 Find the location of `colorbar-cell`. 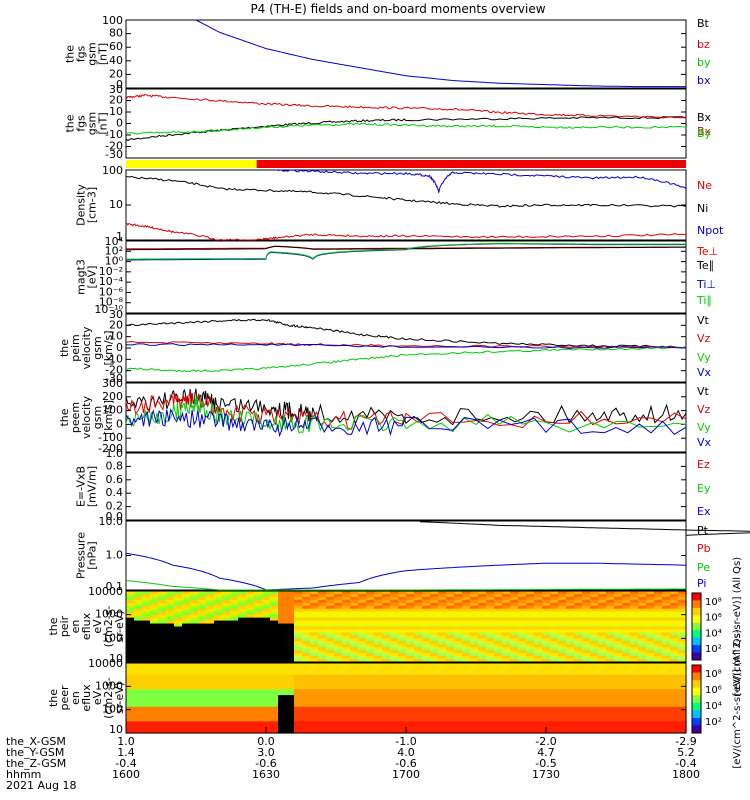

colorbar-cell is located at coordinates (696, 604).